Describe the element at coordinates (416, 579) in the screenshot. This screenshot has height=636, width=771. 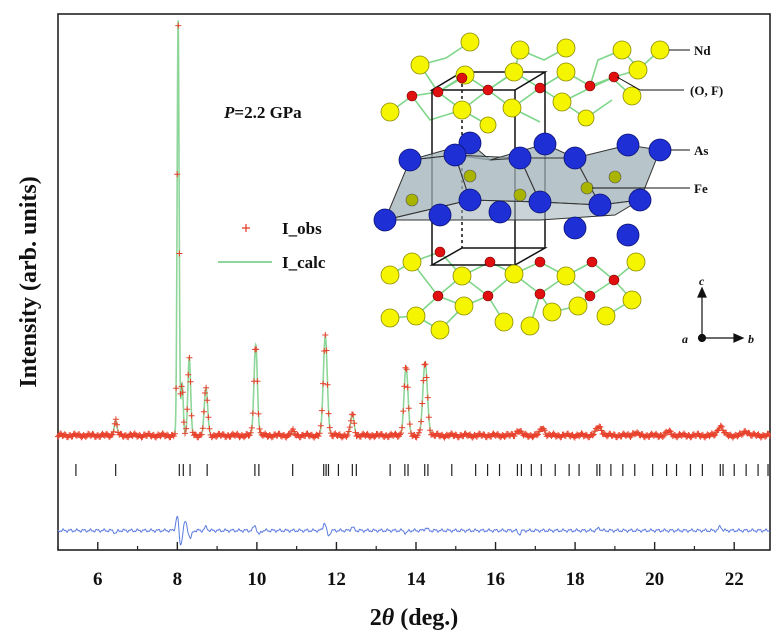
I see `x-tick-label: 14` at that location.